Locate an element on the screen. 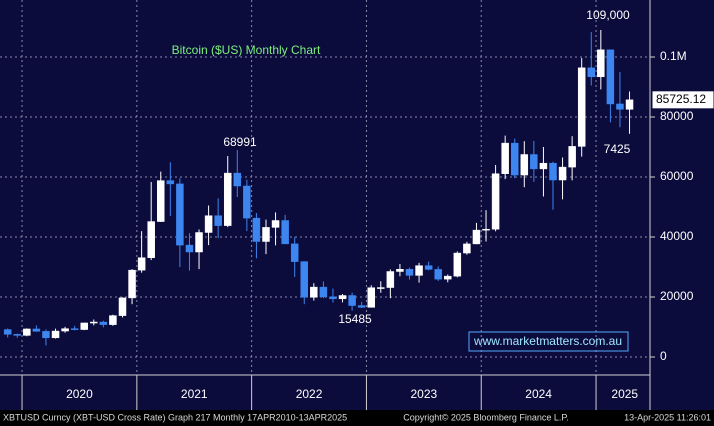  annotation: 109,000 is located at coordinates (608, 15).